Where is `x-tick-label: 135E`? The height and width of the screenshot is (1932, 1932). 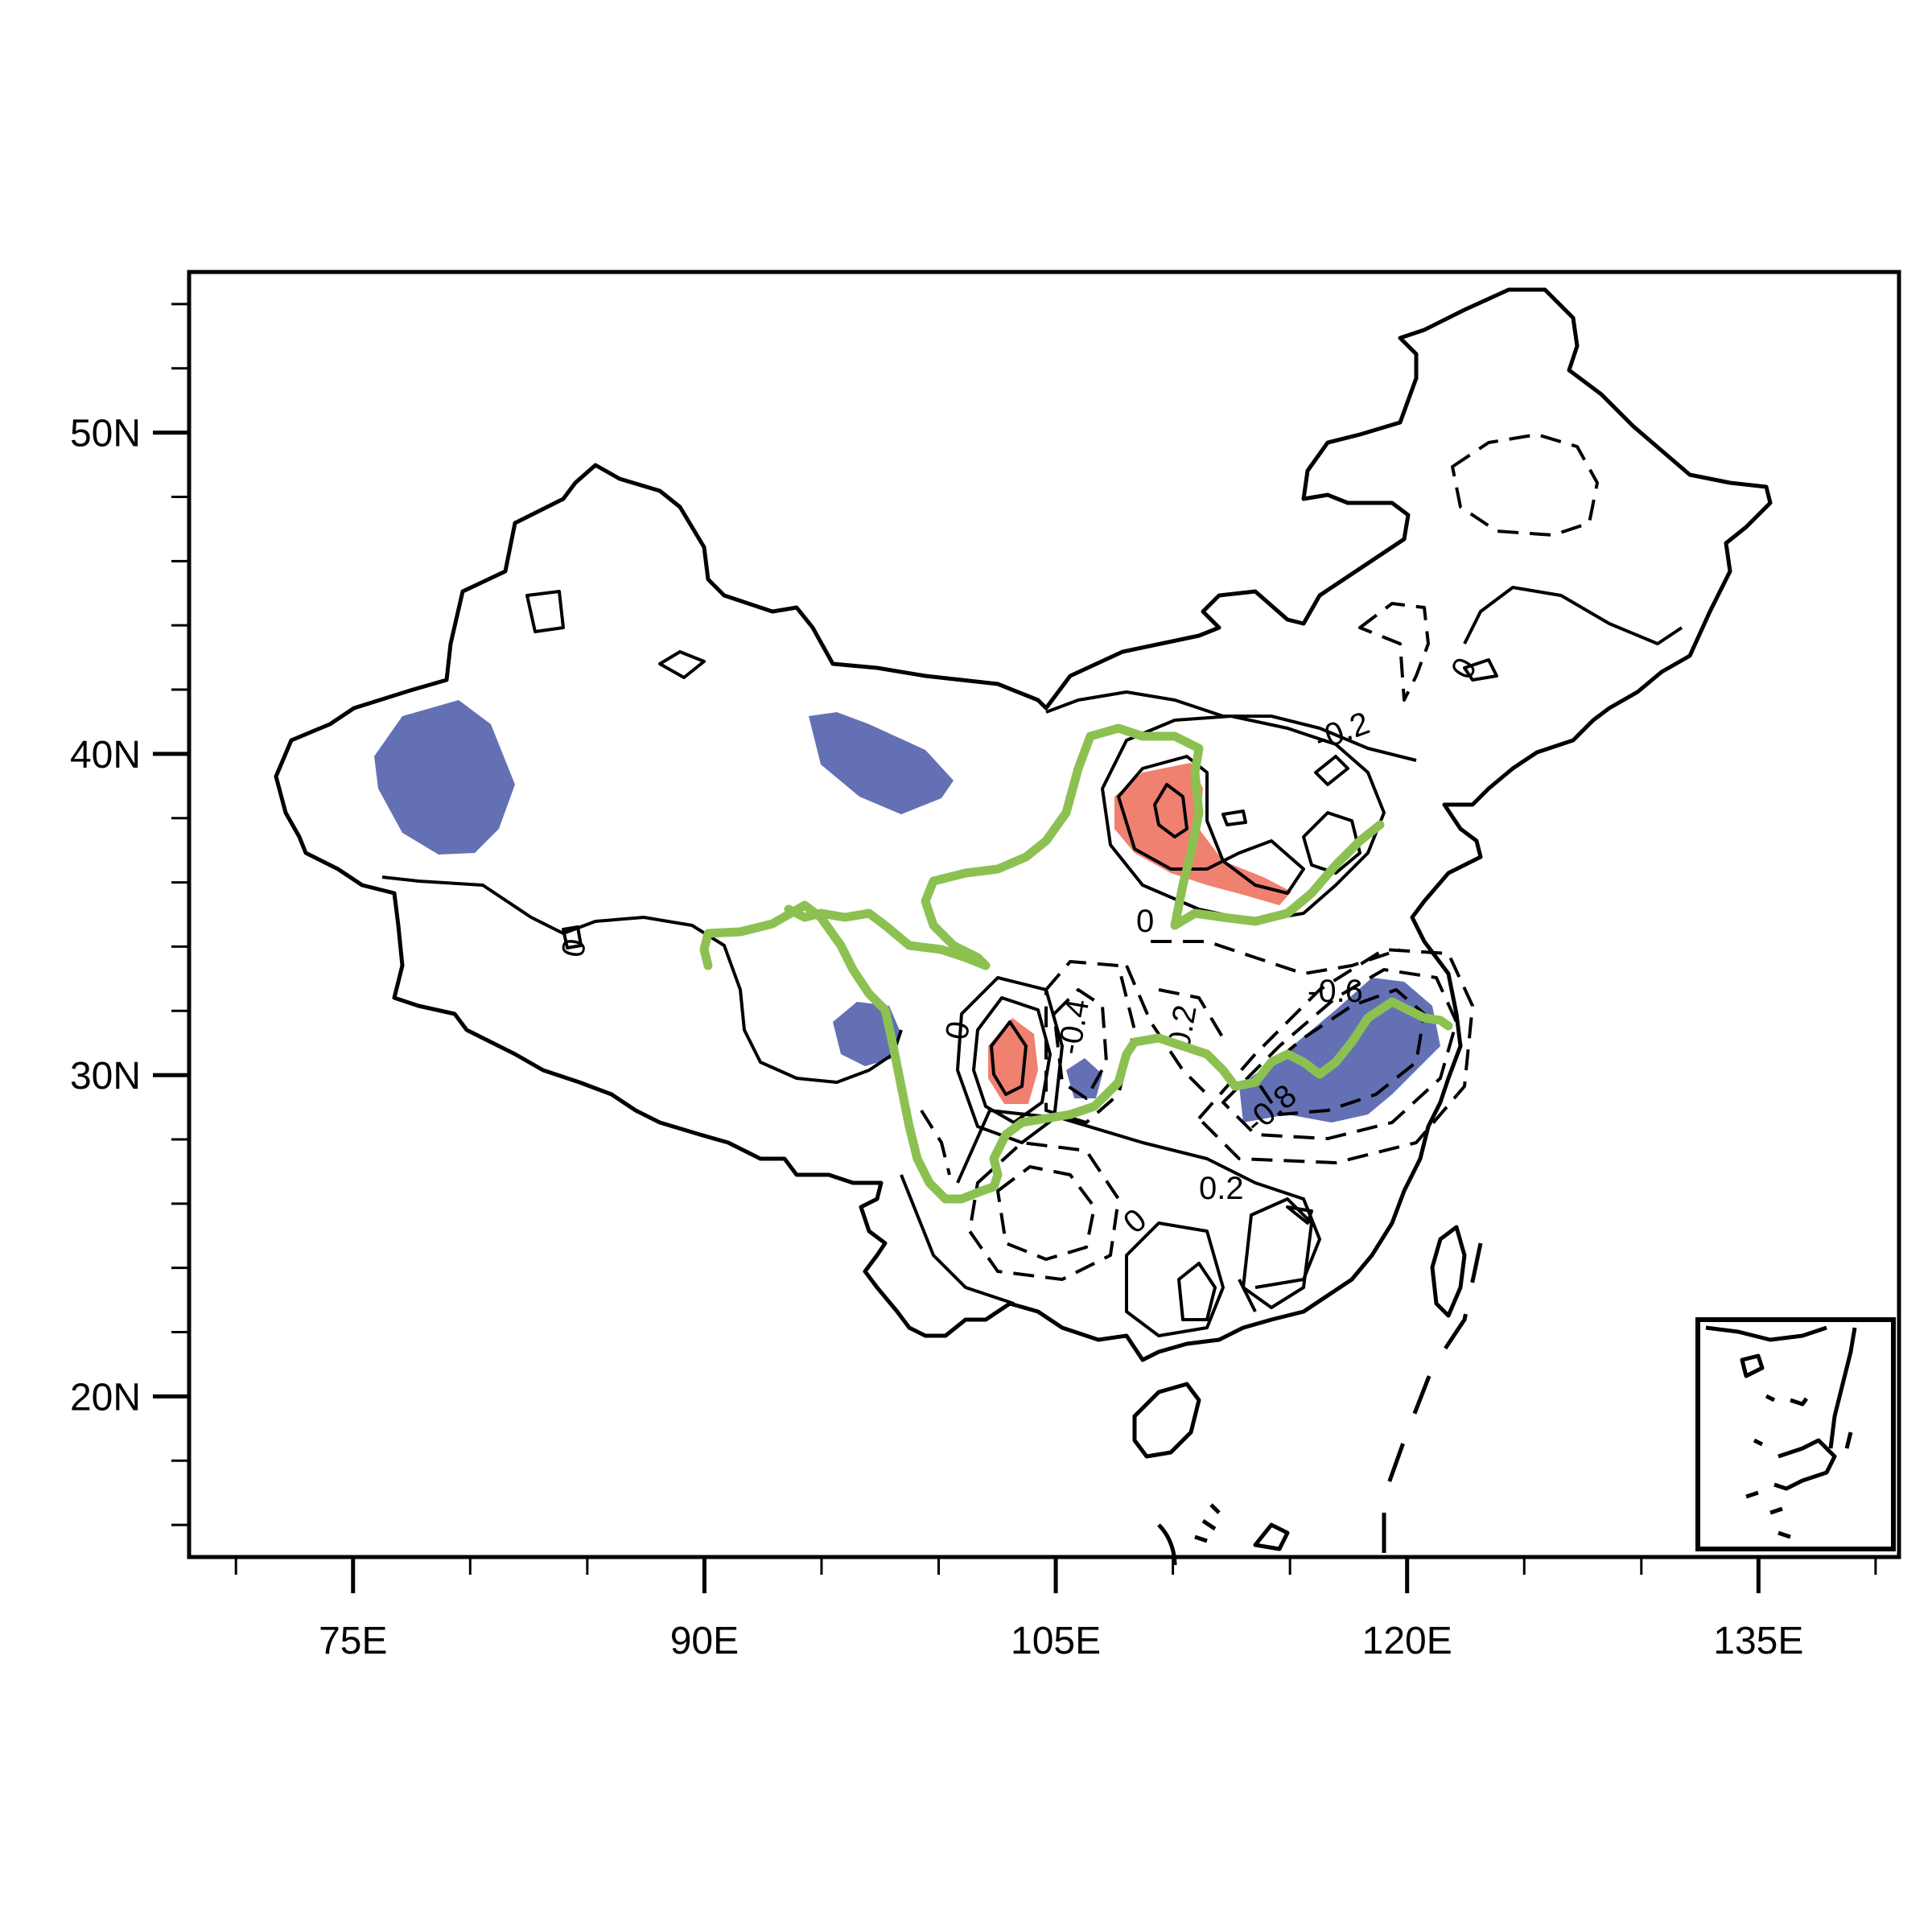 x-tick-label: 135E is located at coordinates (1758, 1641).